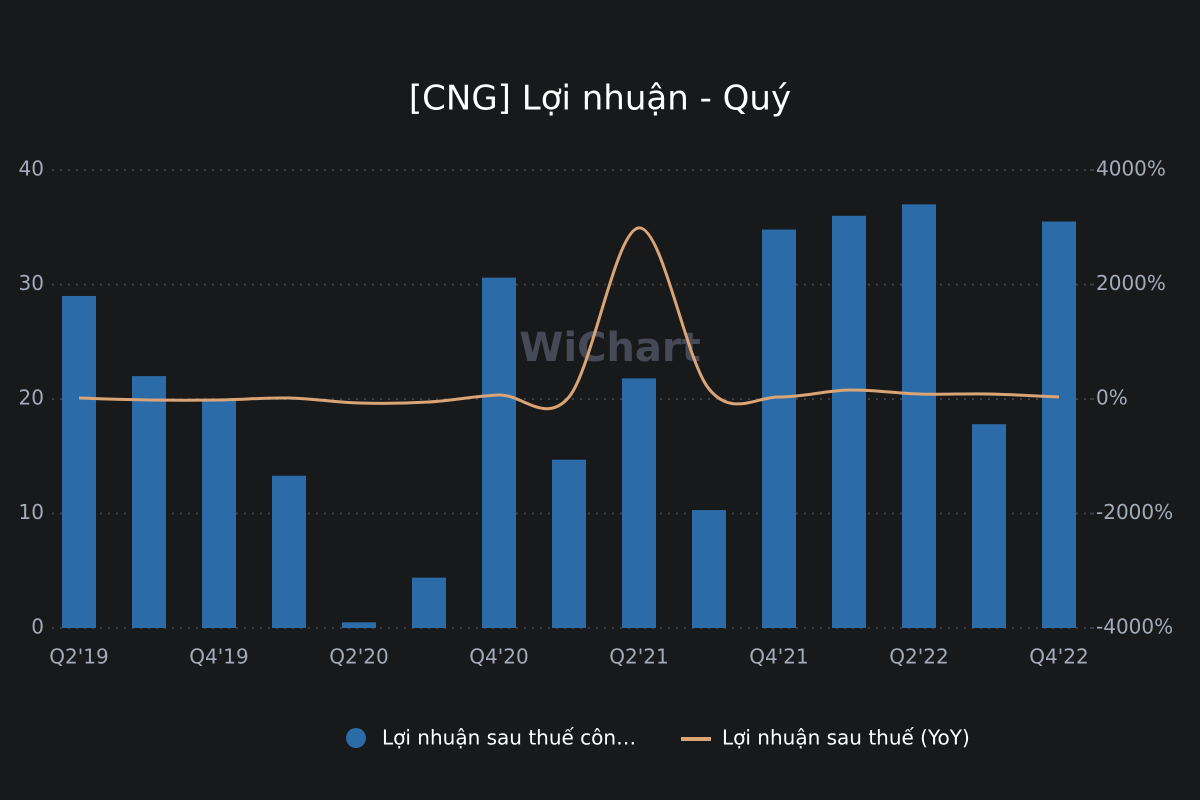 Image resolution: width=1200 pixels, height=800 pixels. What do you see at coordinates (37, 627) in the screenshot?
I see `y-tick-label: 0` at bounding box center [37, 627].